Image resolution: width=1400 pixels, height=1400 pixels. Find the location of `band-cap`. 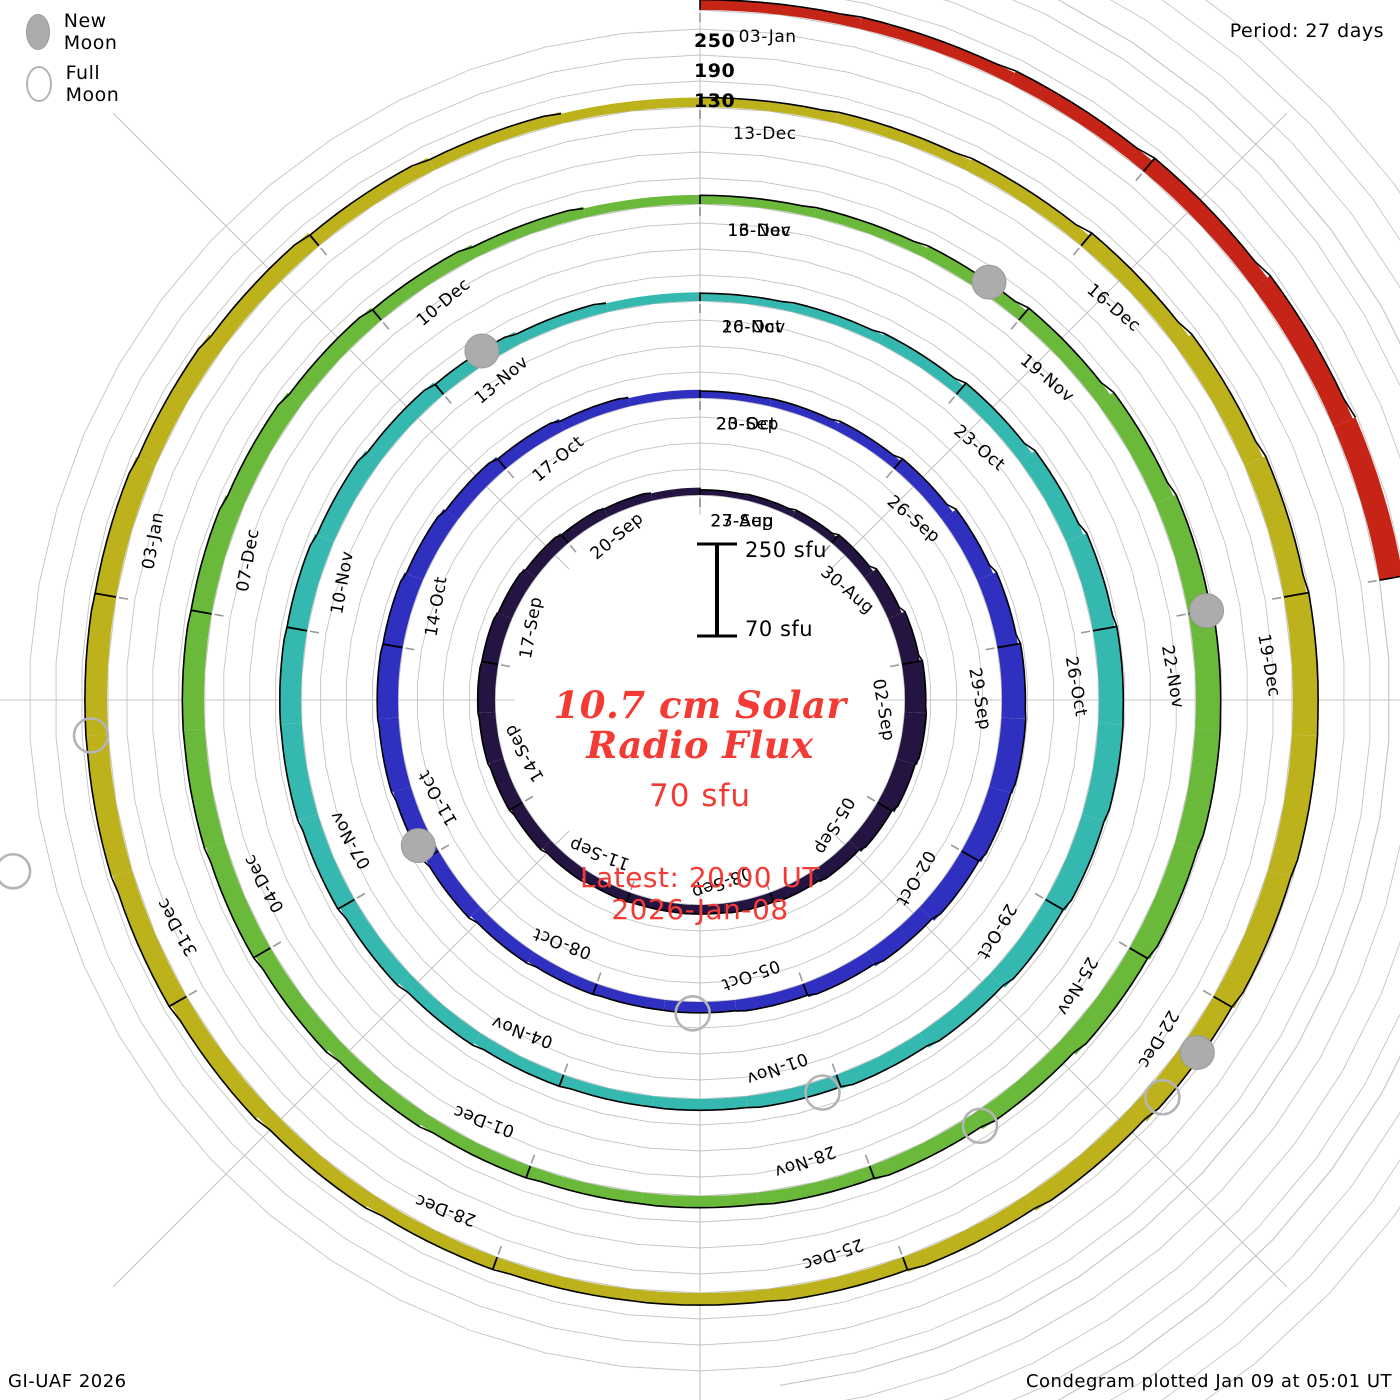

band-cap is located at coordinates (1389, 578).